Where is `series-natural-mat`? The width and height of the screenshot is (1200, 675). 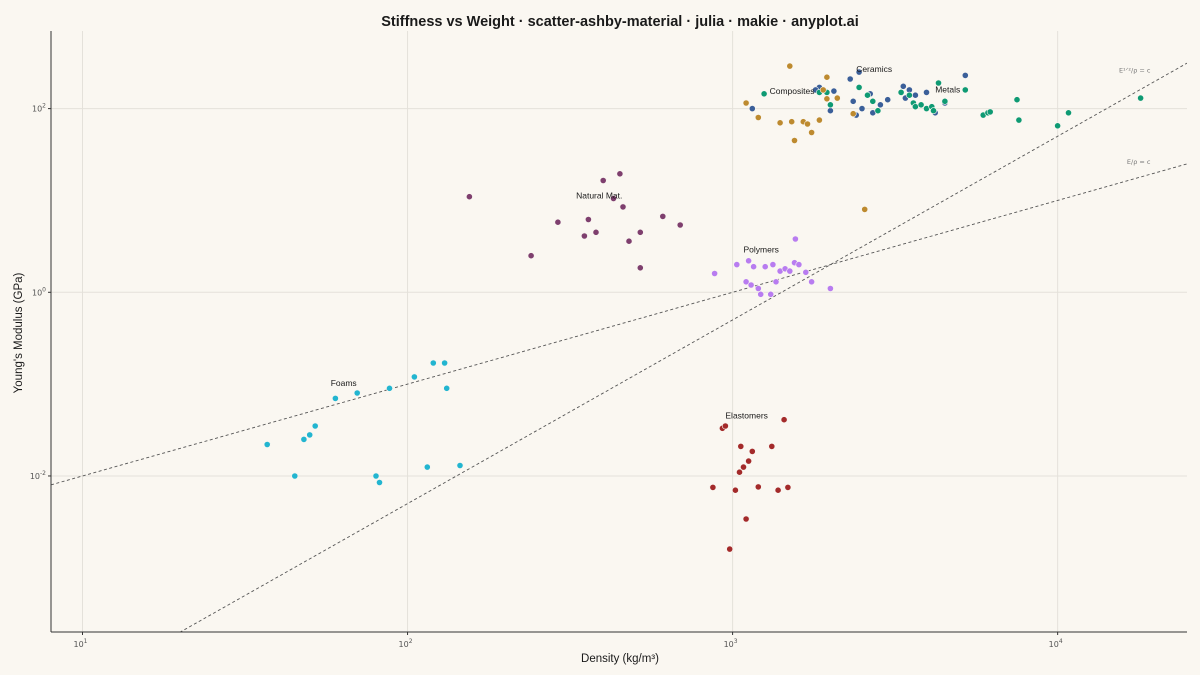
series-natural-mat is located at coordinates (574, 221).